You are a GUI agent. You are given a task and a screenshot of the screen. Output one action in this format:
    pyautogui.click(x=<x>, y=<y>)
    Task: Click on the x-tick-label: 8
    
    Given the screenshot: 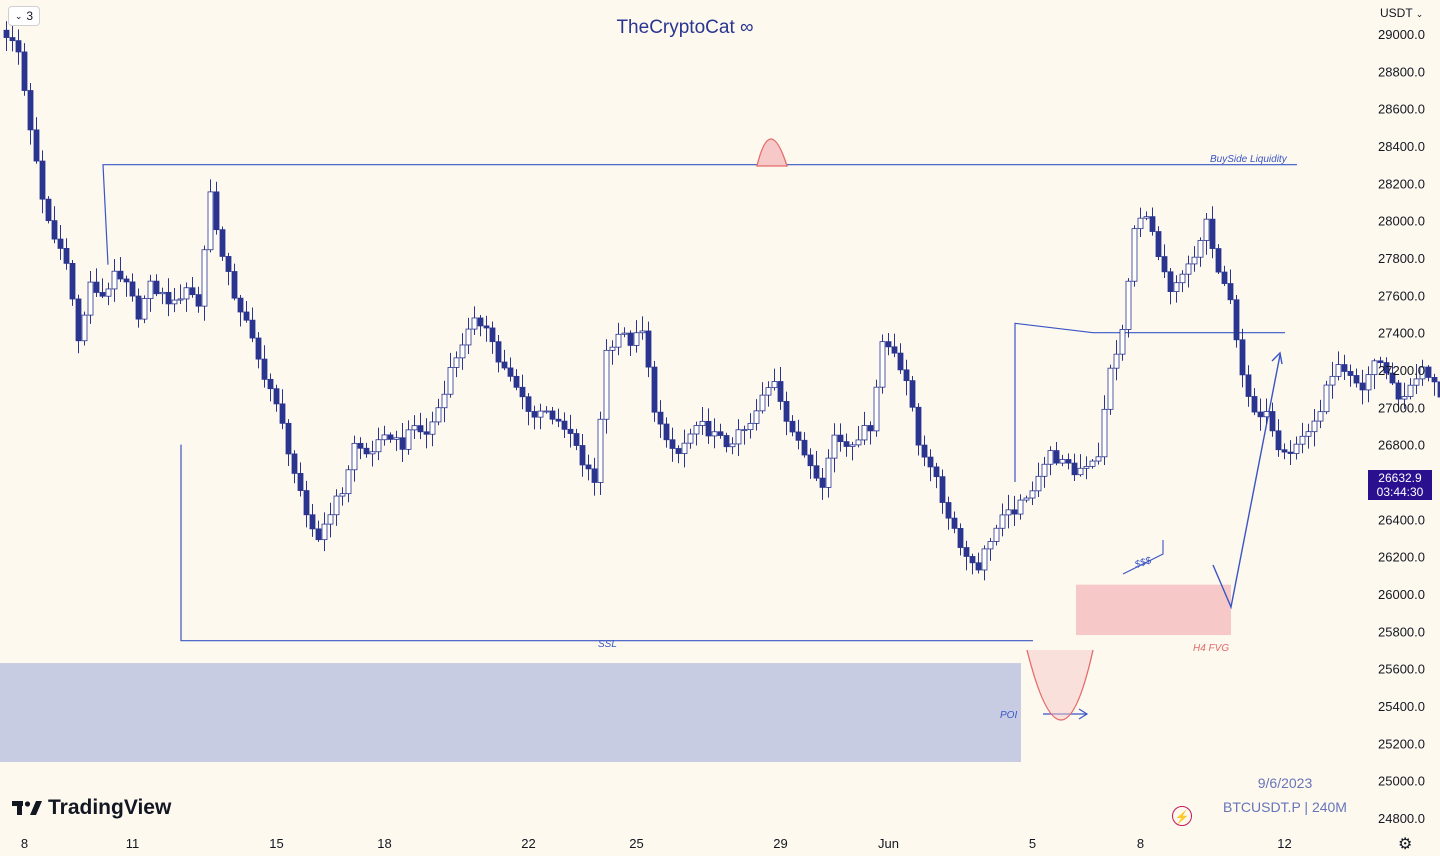 What is the action you would take?
    pyautogui.click(x=1140, y=843)
    